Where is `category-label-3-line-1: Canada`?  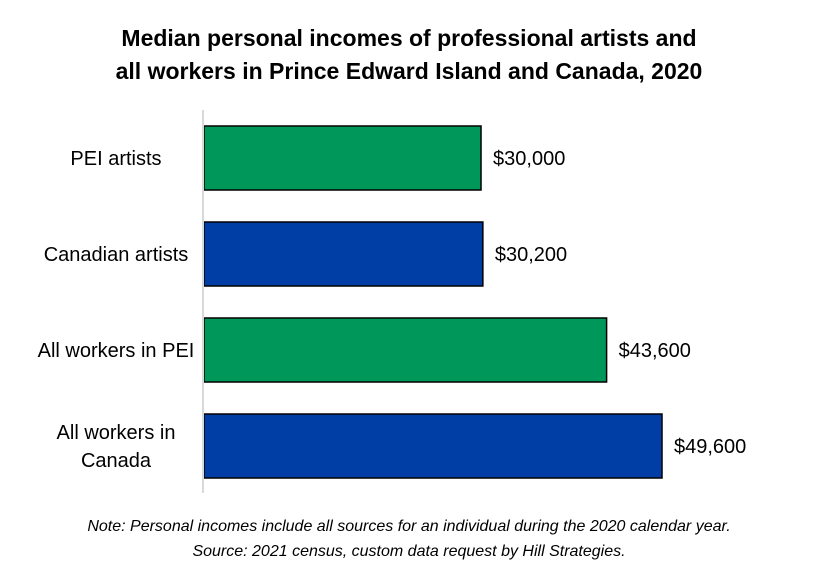
category-label-3-line-1: Canada is located at coordinates (116, 461).